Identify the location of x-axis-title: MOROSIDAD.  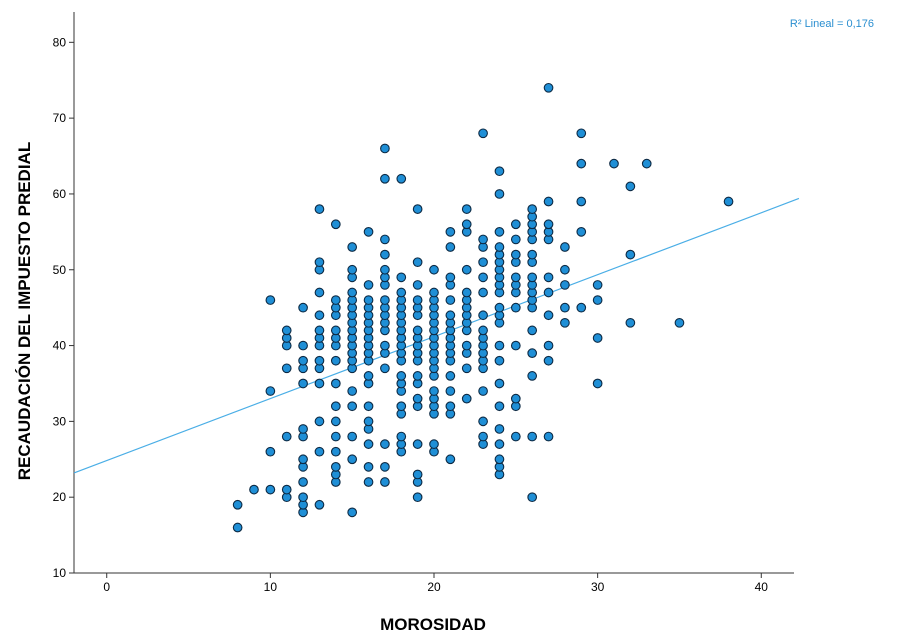
(433, 624).